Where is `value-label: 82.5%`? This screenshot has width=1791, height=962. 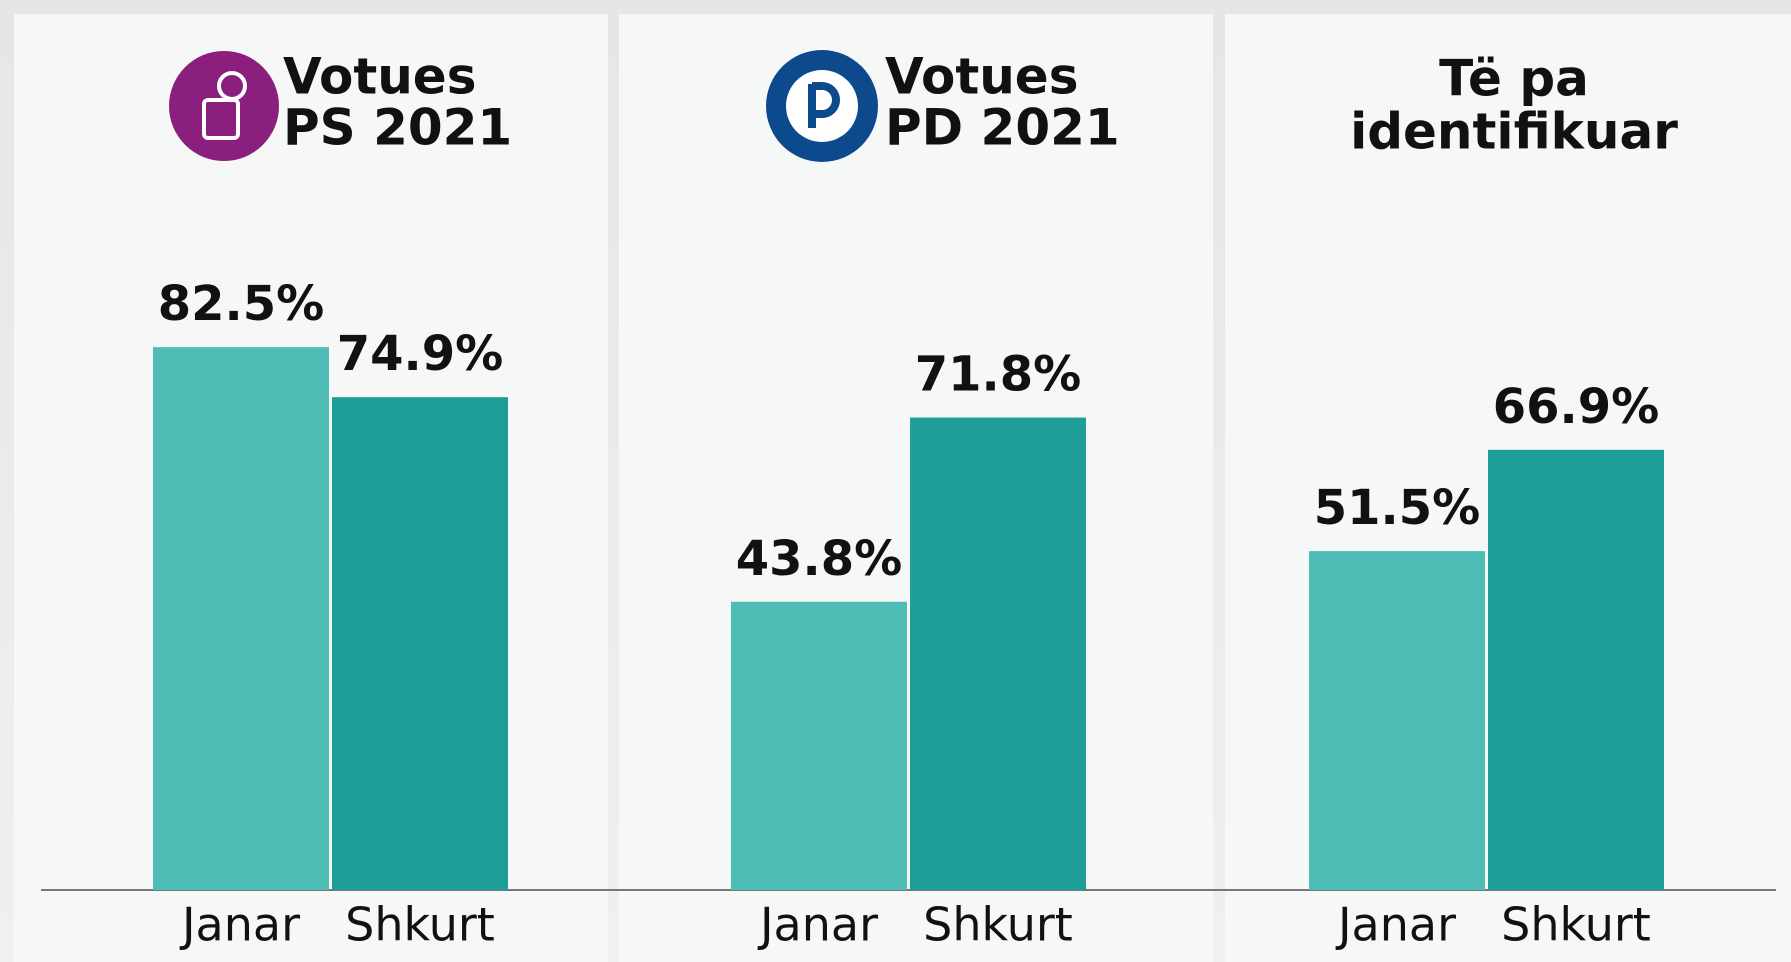 value-label: 82.5% is located at coordinates (241, 304).